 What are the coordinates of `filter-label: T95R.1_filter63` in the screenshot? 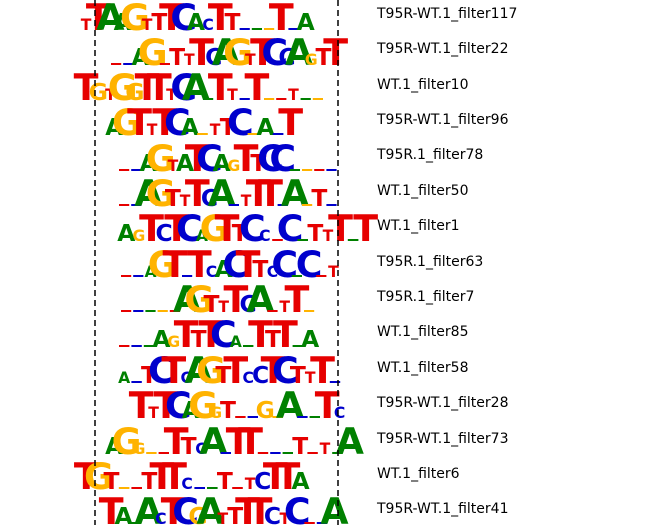 It's located at (430, 262).